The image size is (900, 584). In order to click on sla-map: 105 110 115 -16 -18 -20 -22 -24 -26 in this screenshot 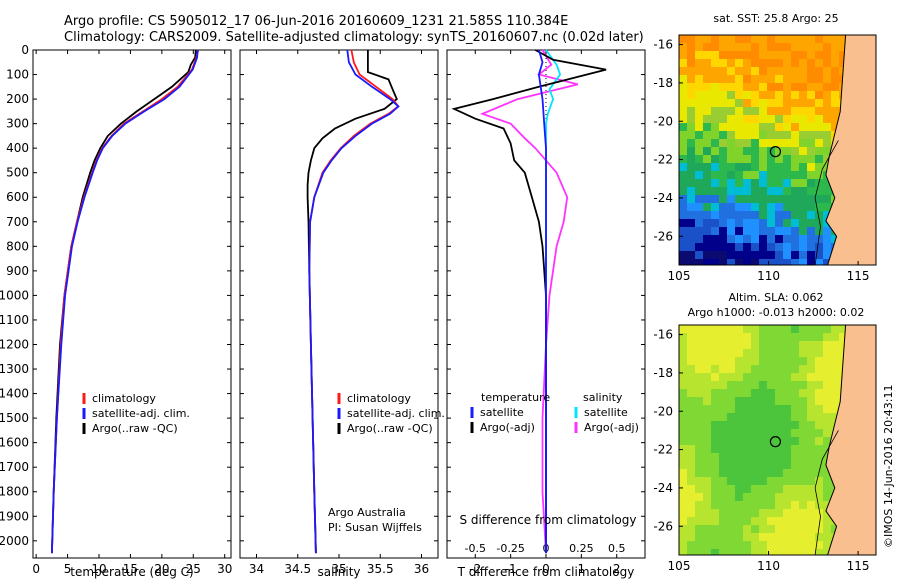, I will do `click(765, 448)`.